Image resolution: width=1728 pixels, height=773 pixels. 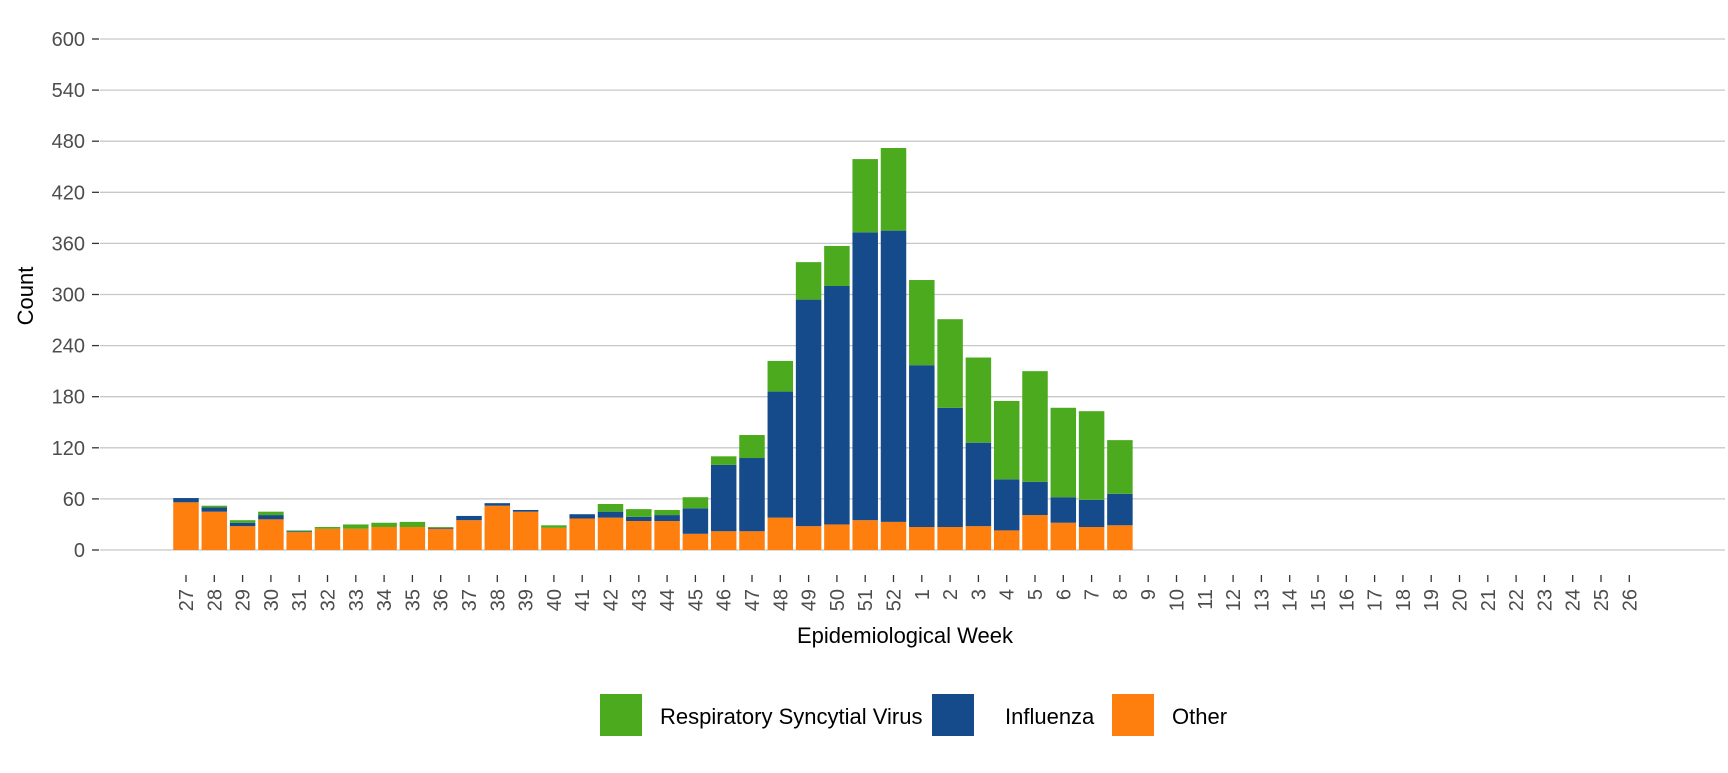 I want to click on y-tick-label: 0, so click(x=79, y=551).